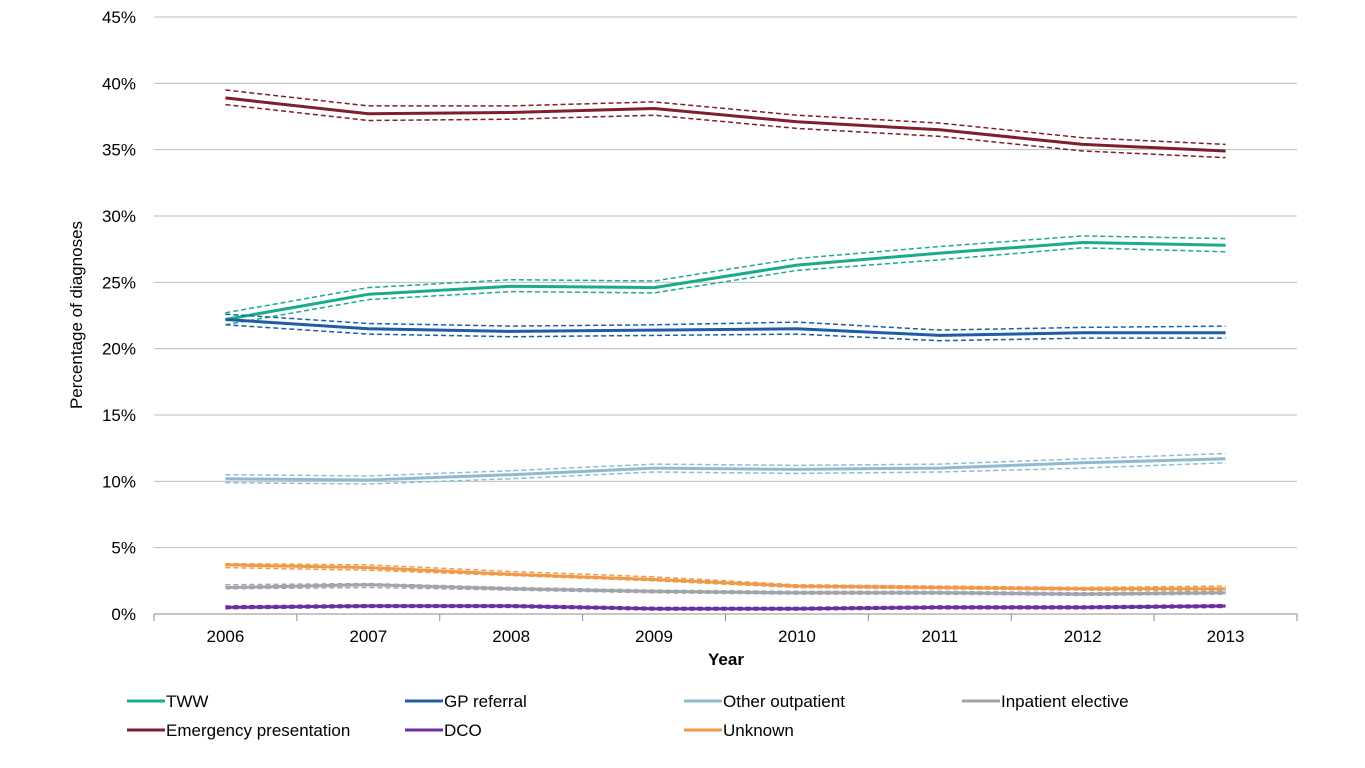 The image size is (1365, 768). Describe the element at coordinates (940, 636) in the screenshot. I see `x-tick-label: 2011` at that location.